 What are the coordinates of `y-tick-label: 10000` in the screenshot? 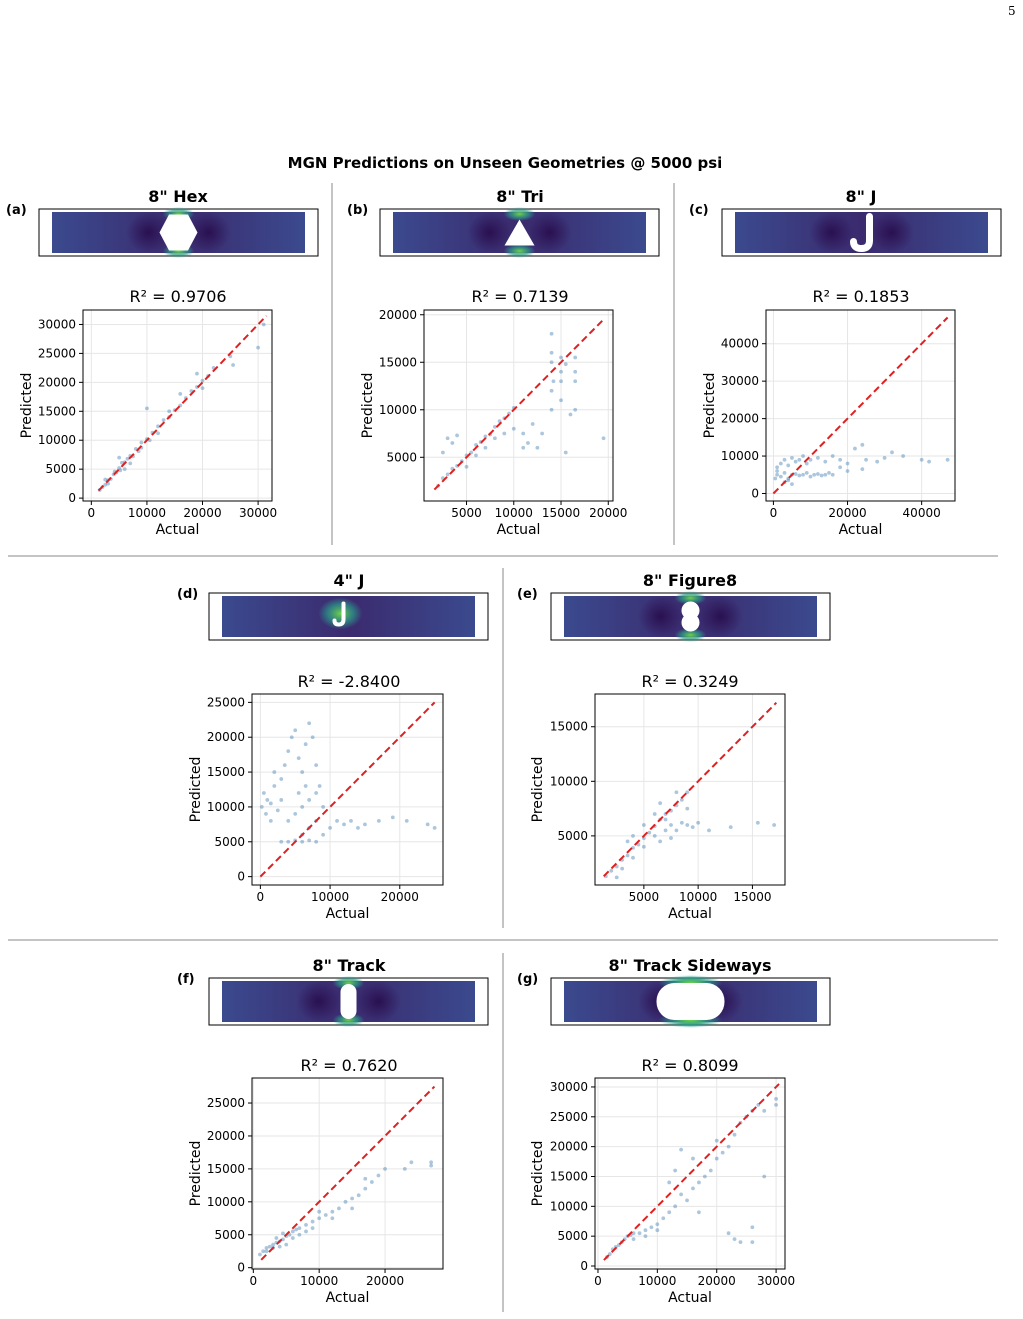 It's located at (398, 410).